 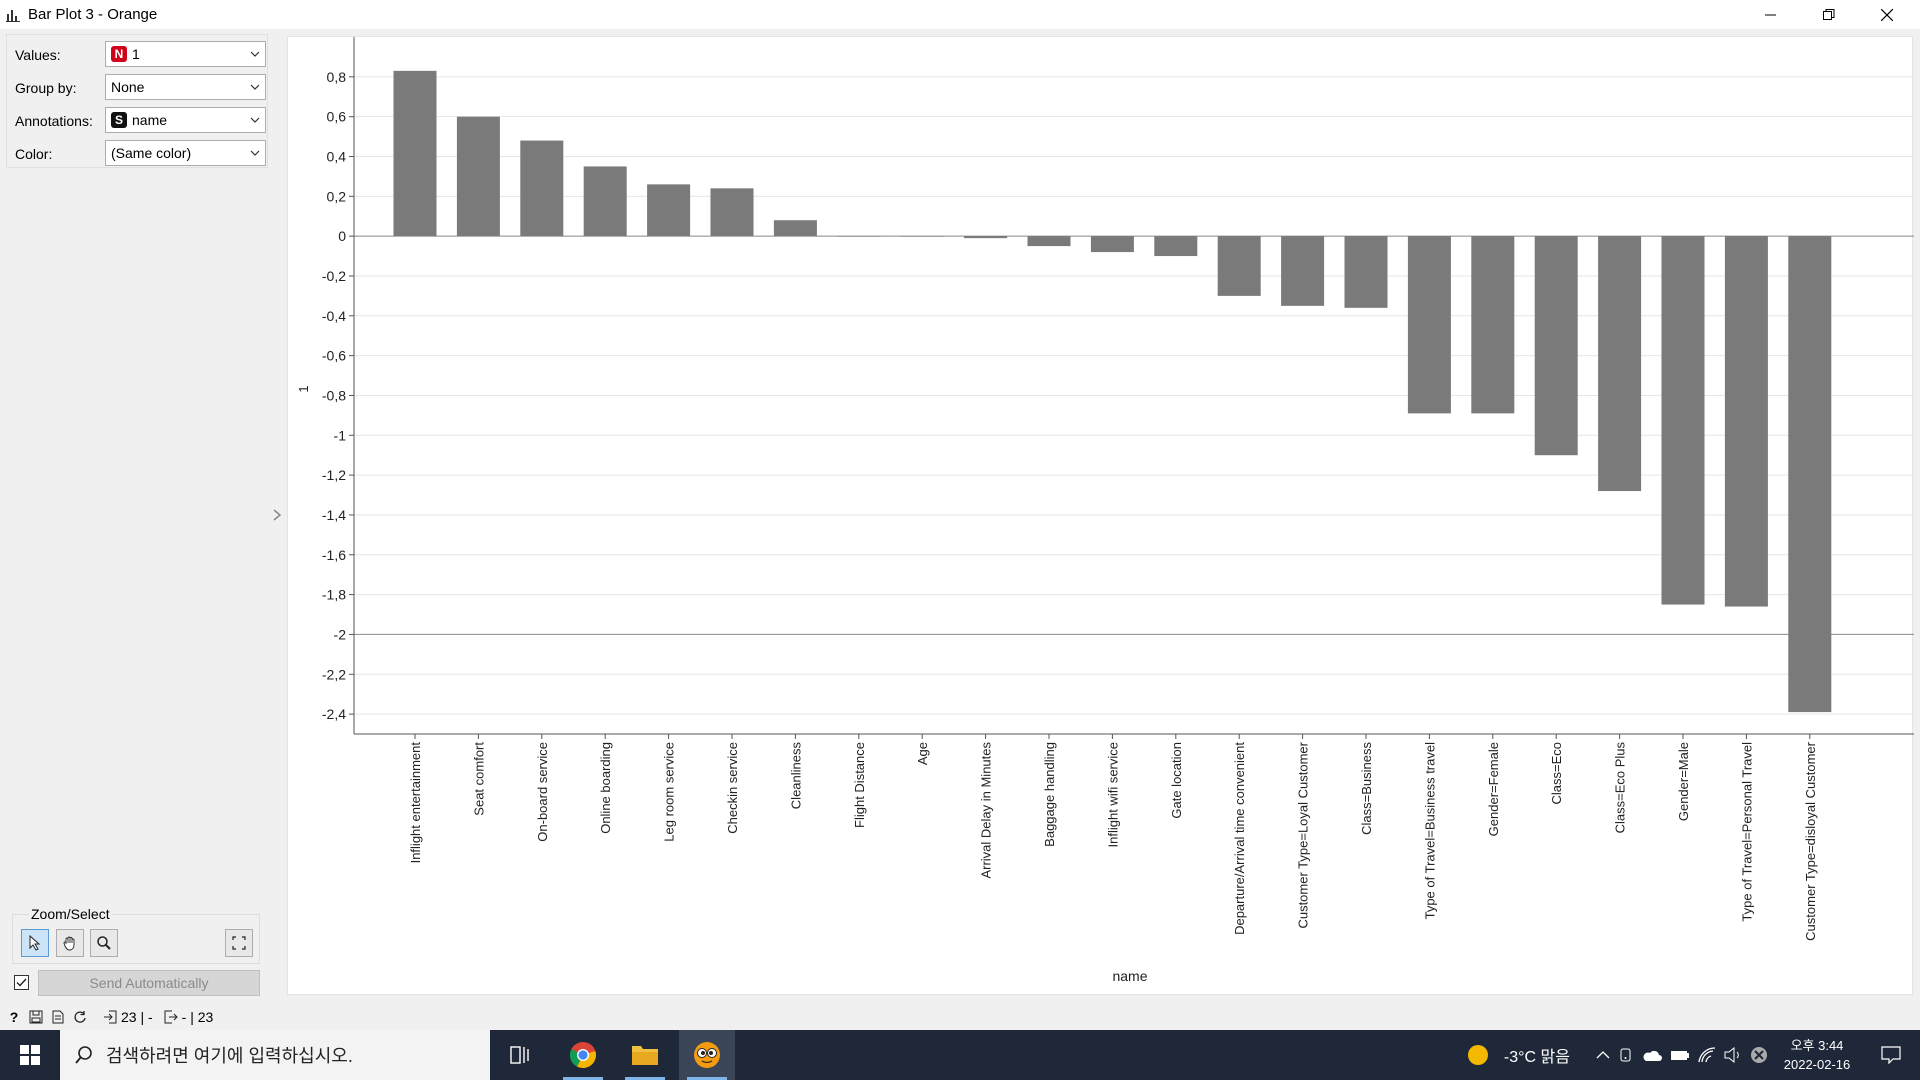 What do you see at coordinates (1493, 789) in the screenshot?
I see `x-tick-label: Gender=Female` at bounding box center [1493, 789].